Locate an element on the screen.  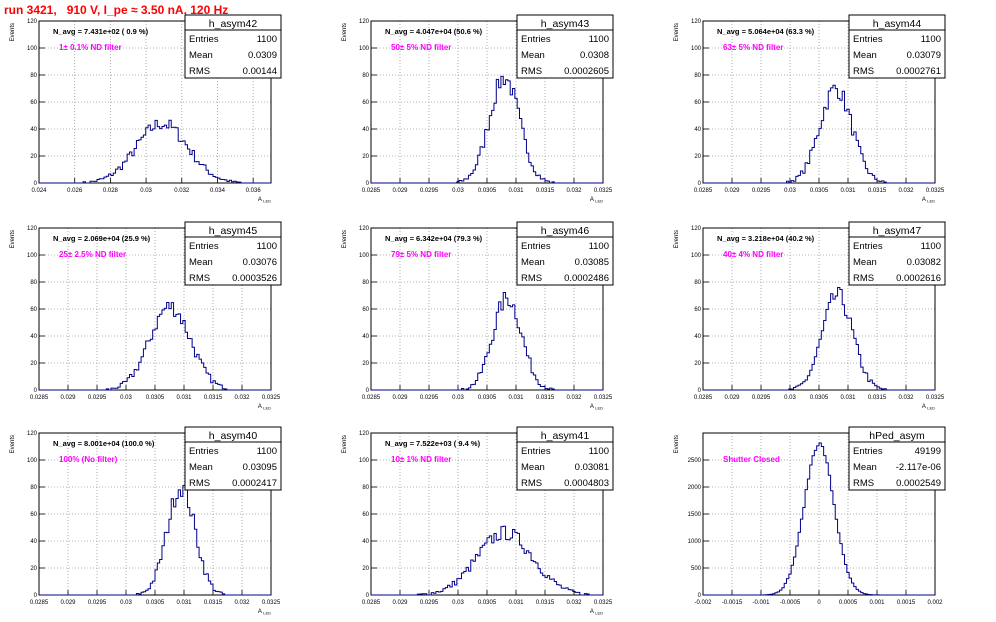
navg-label: N_avg = 7.431e+02 ( 0.9 %) is located at coordinates (101, 31).